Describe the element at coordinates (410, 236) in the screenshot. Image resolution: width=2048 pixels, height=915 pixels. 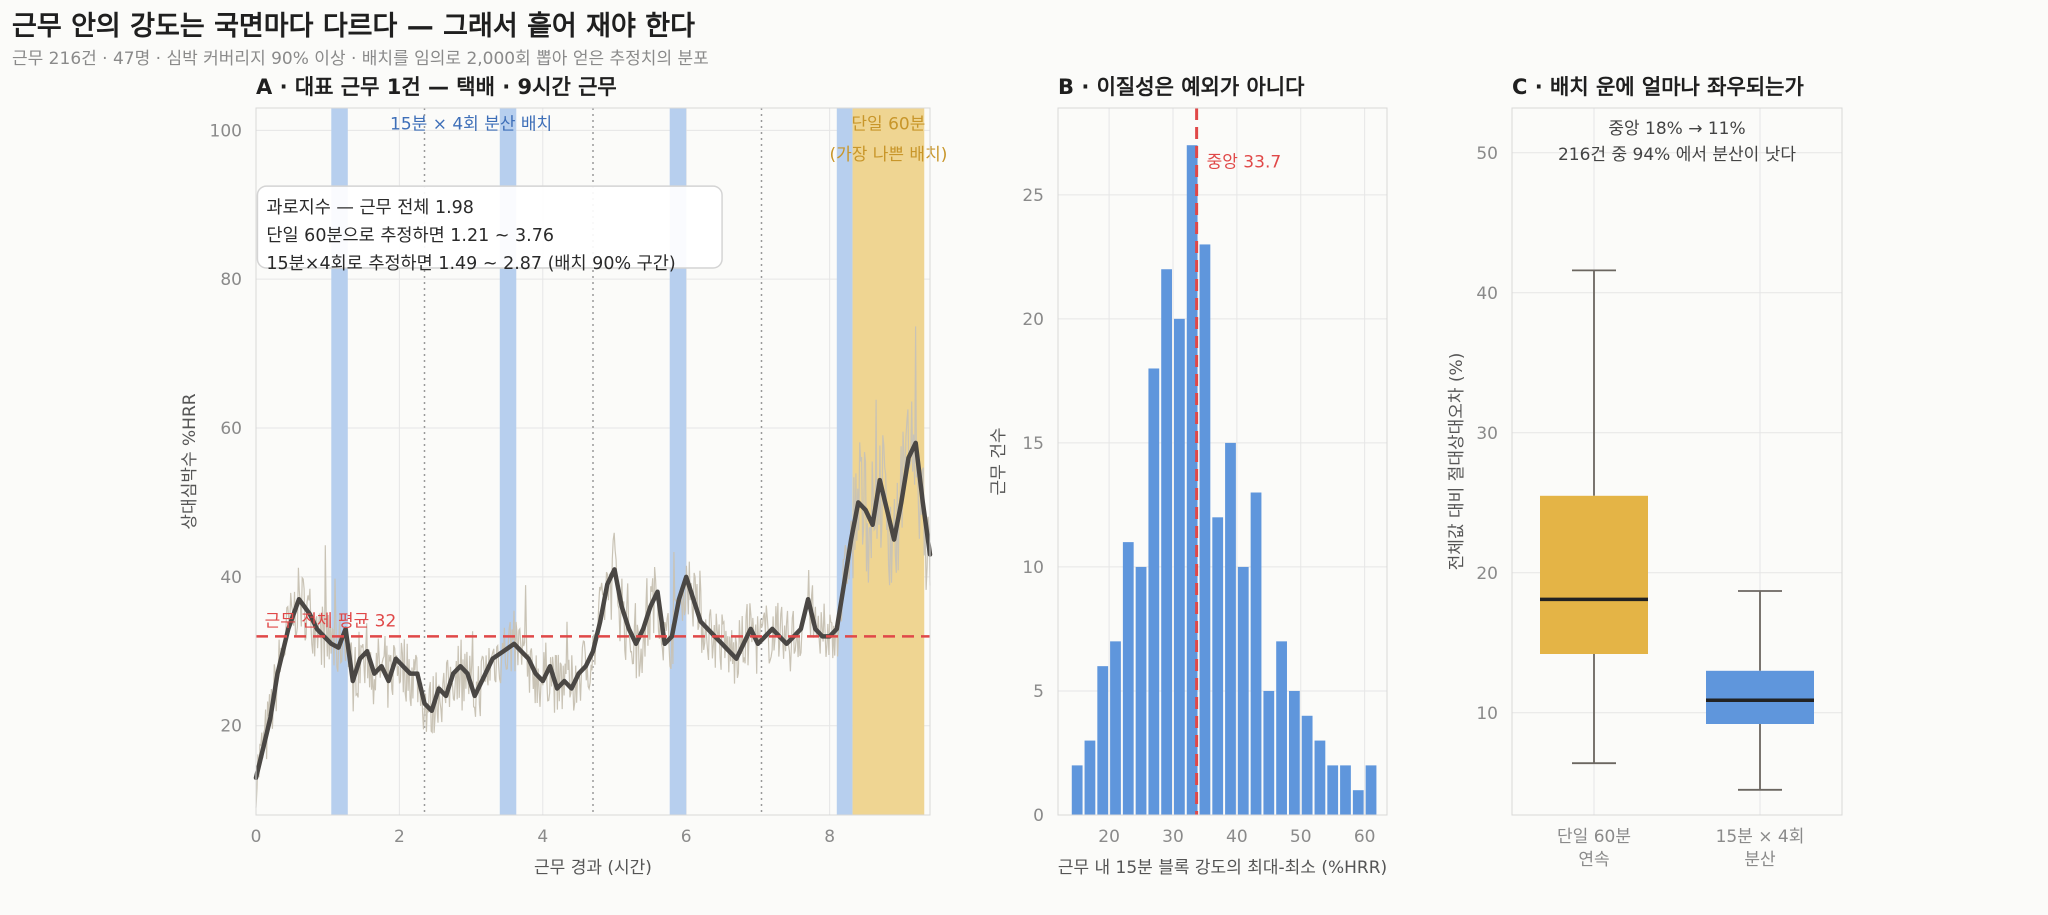
I see `info-box-line: 단일 60분으로 추정하면 1.21 ~ 3.76` at that location.